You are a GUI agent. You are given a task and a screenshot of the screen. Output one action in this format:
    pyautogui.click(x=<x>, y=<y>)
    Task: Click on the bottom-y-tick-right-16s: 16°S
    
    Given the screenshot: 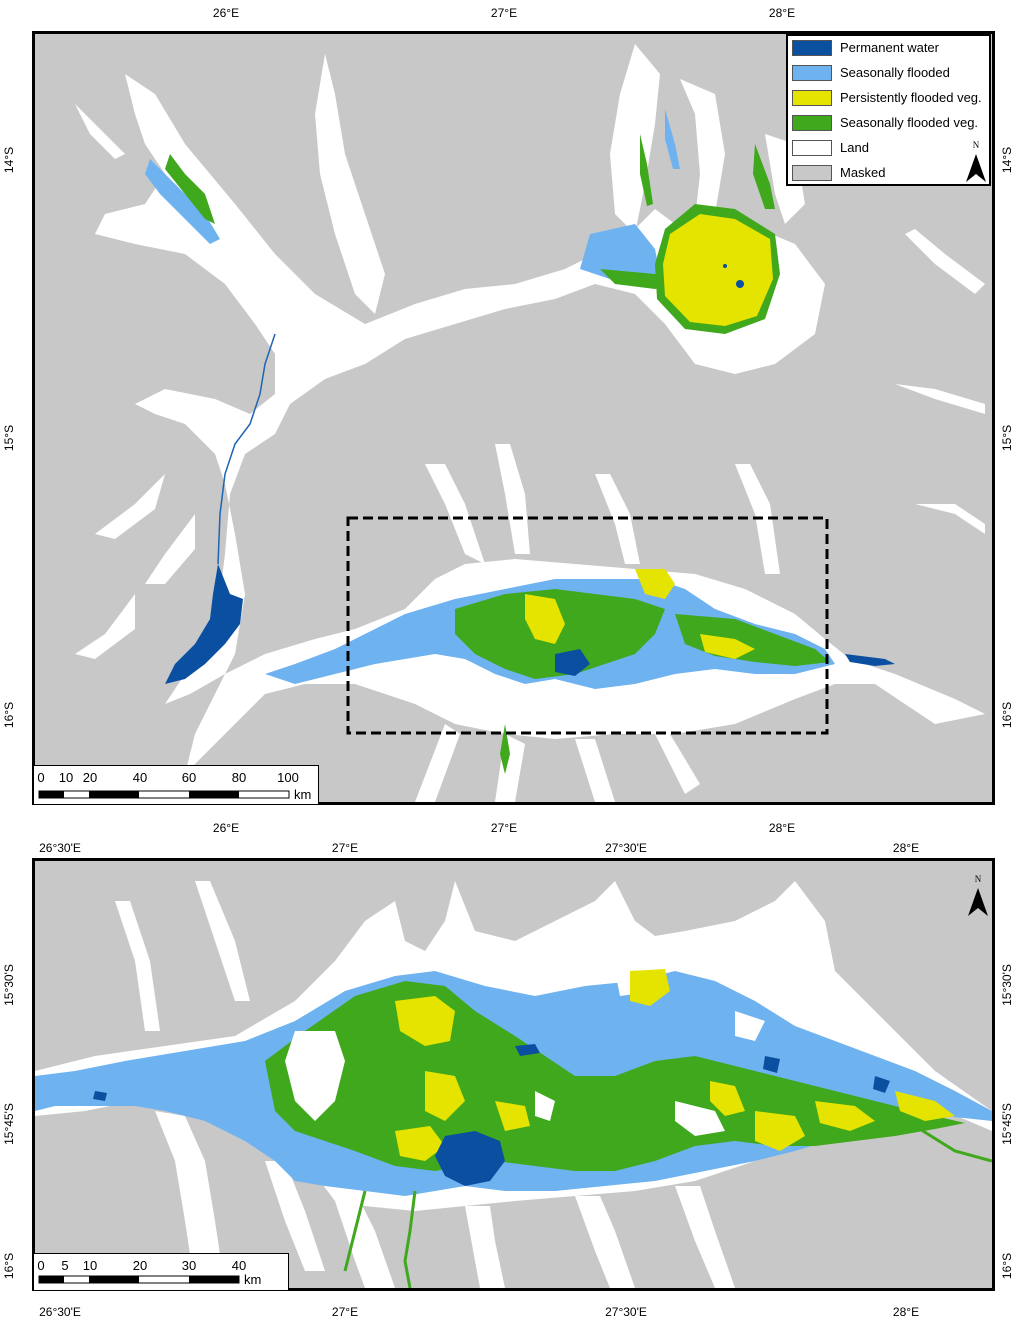 What is the action you would take?
    pyautogui.click(x=1007, y=1266)
    